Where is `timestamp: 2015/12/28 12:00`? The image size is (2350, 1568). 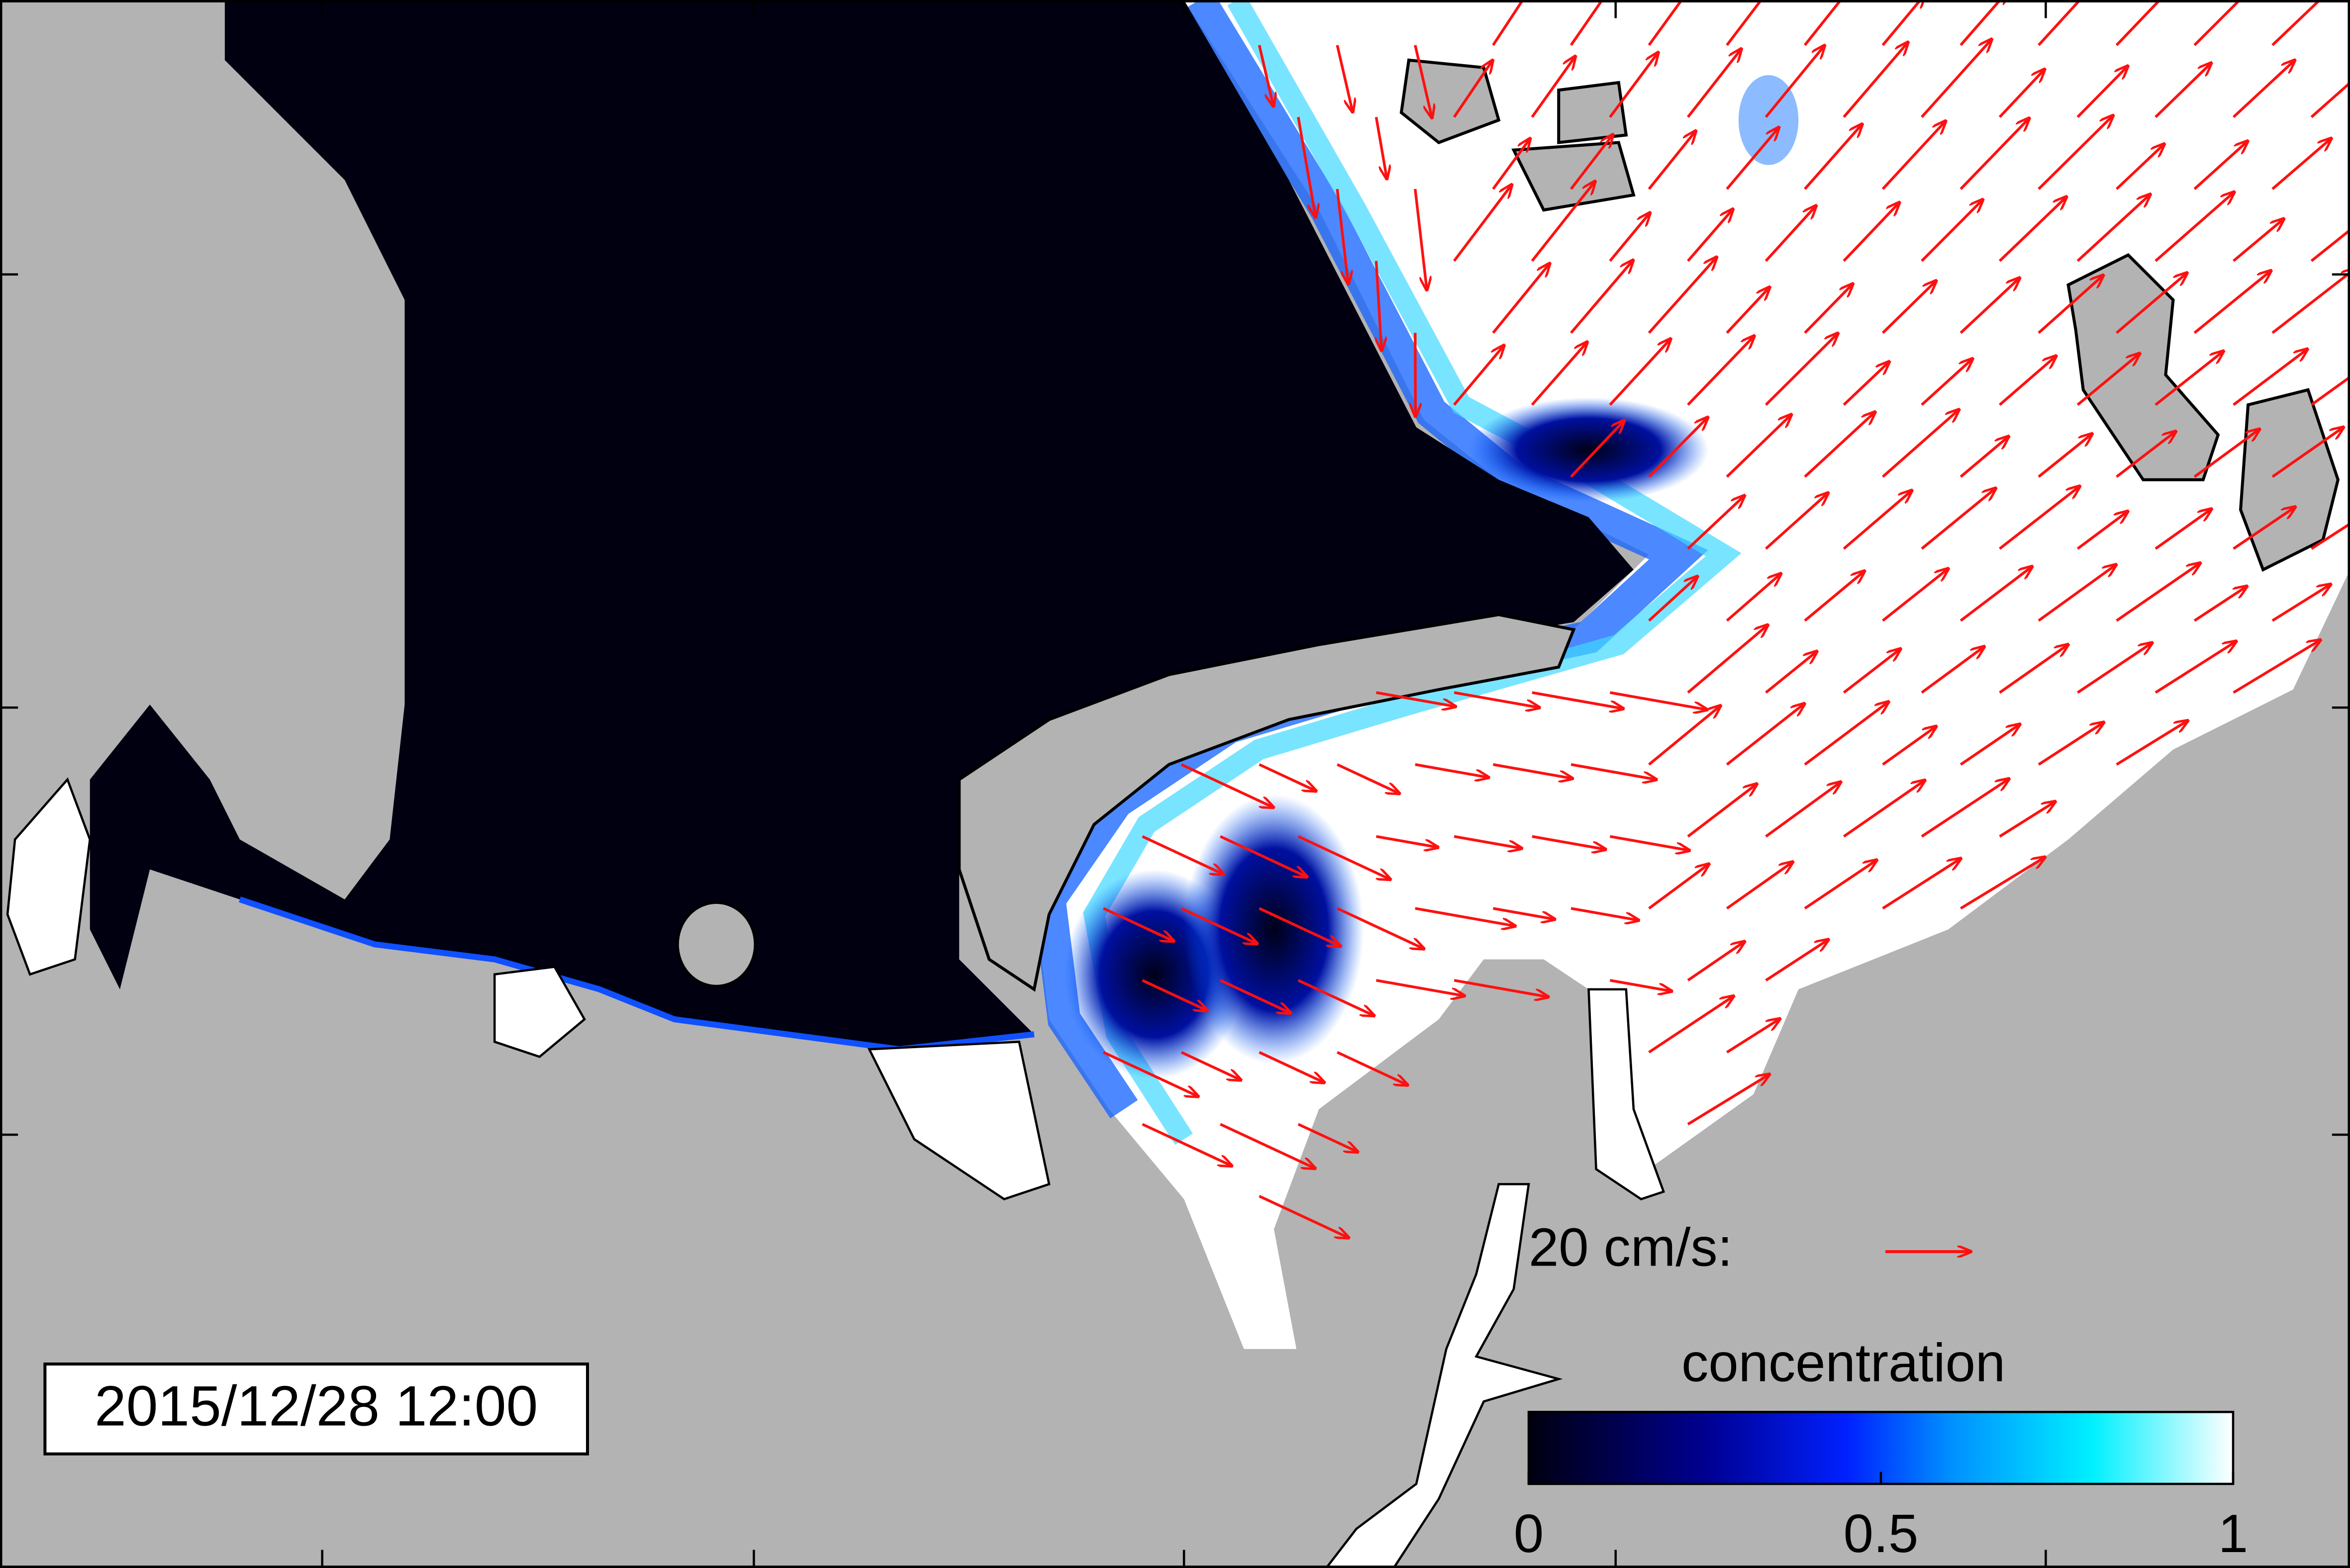 timestamp: 2015/12/28 12:00 is located at coordinates (316, 1406).